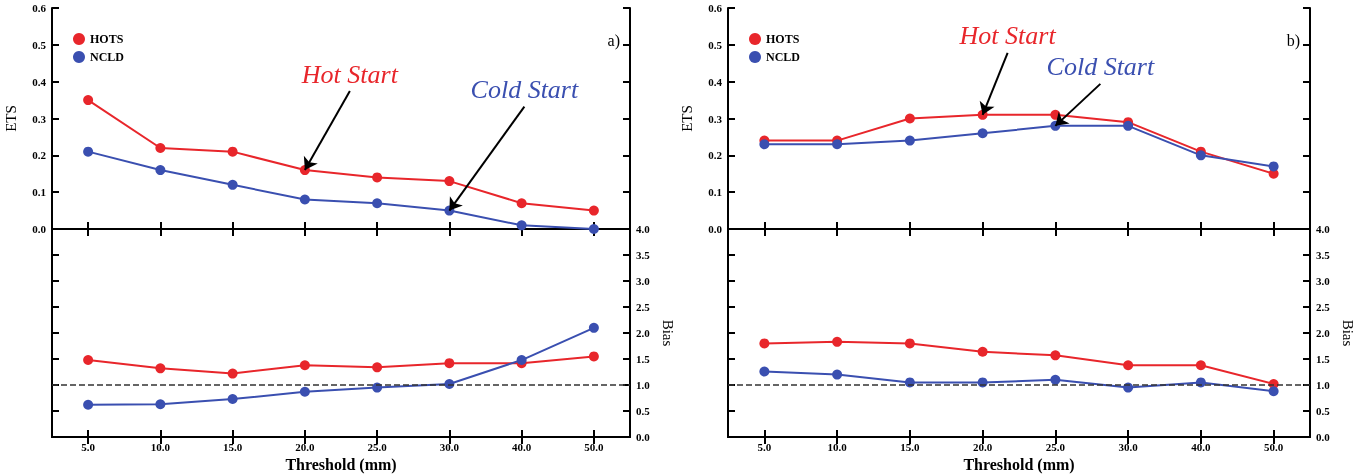  I want to click on annotation: b), so click(1293, 40).